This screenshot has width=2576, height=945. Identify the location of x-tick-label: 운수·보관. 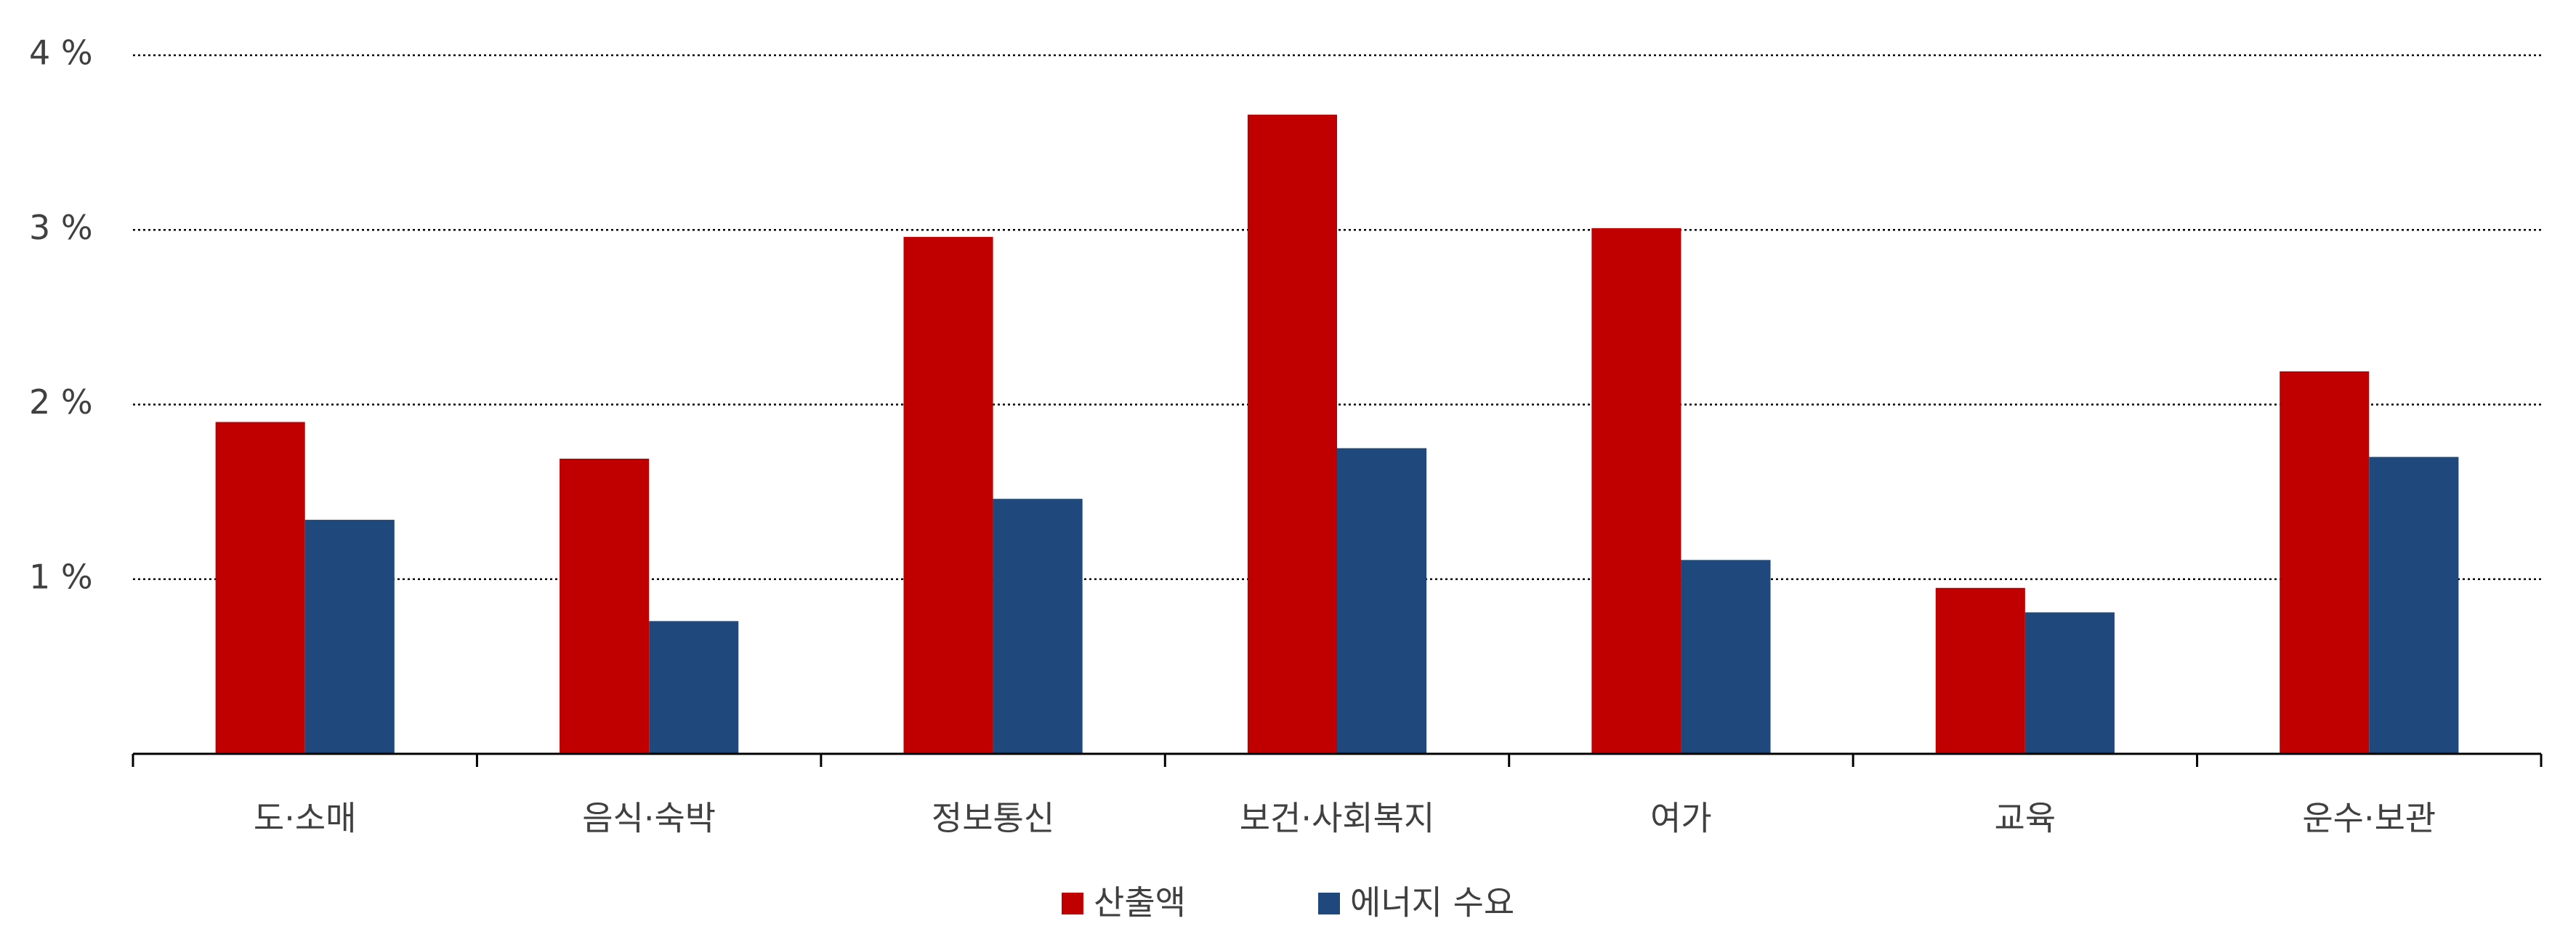
(2369, 818).